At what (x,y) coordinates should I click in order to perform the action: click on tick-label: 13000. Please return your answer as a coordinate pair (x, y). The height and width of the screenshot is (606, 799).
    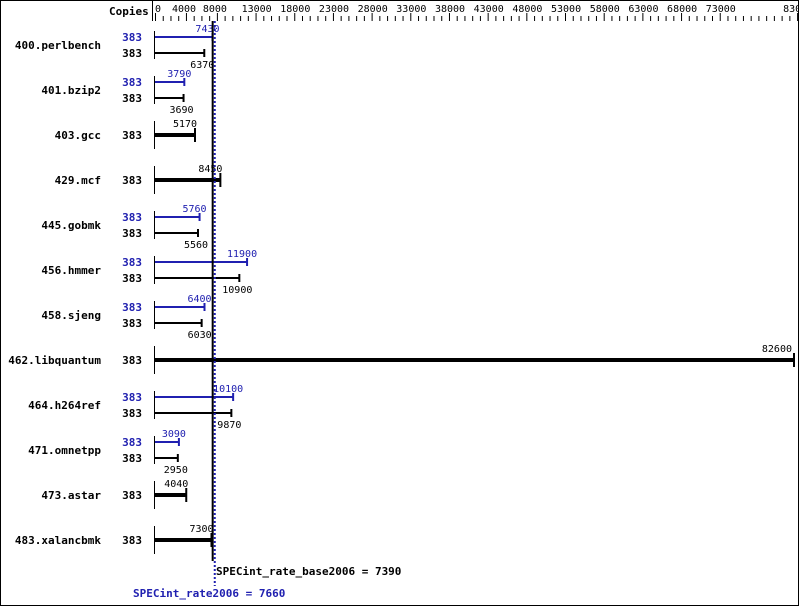
    Looking at the image, I should click on (257, 9).